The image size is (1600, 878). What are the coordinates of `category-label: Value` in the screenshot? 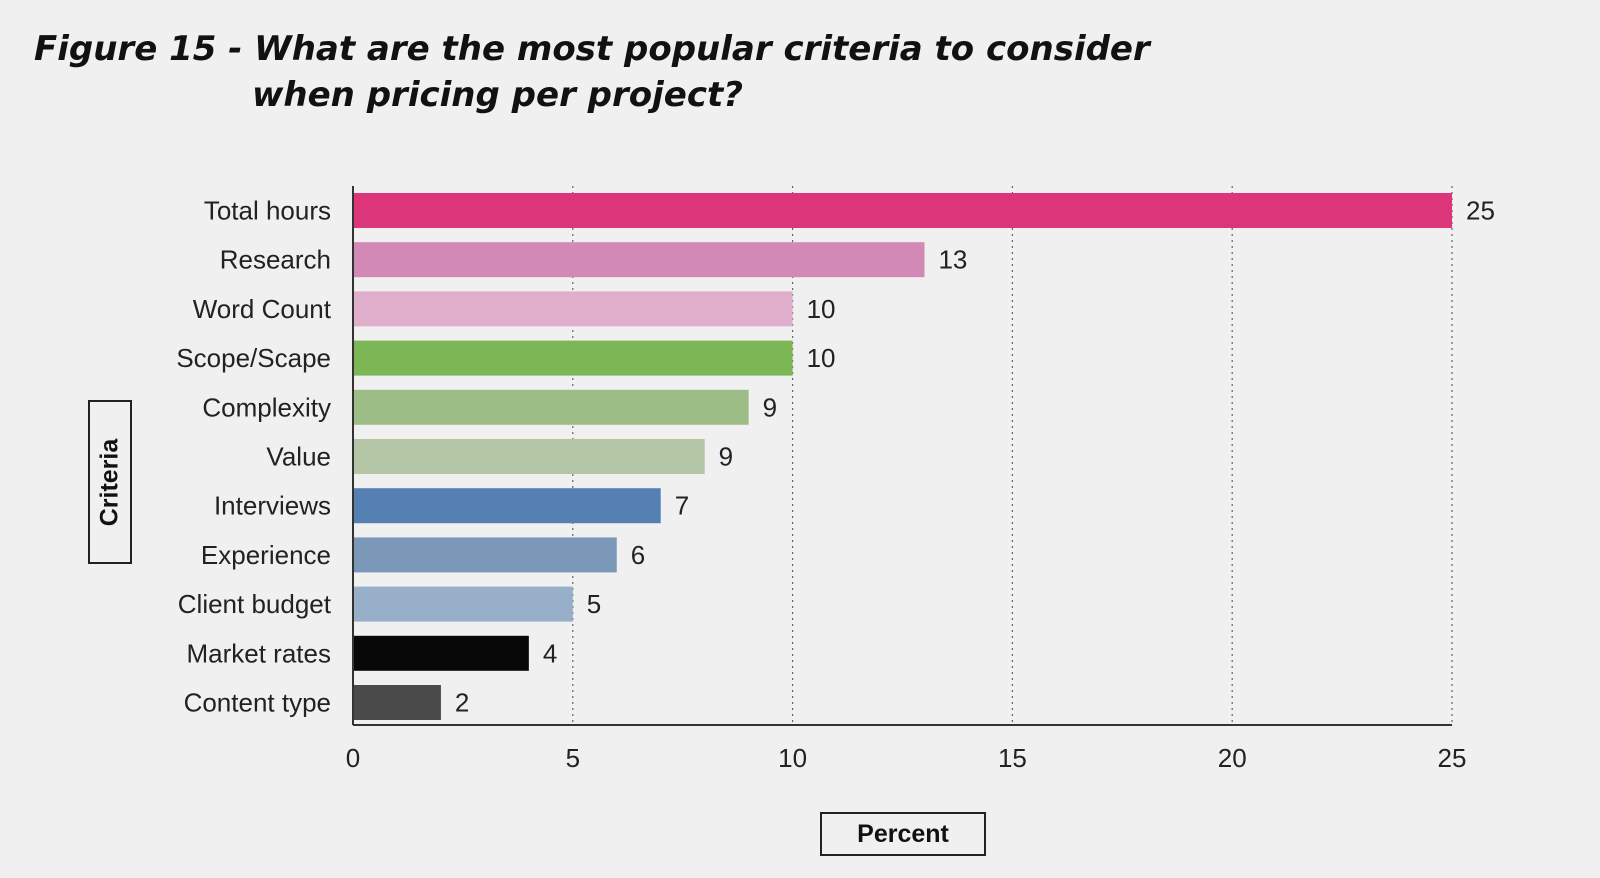 It's located at (298, 457).